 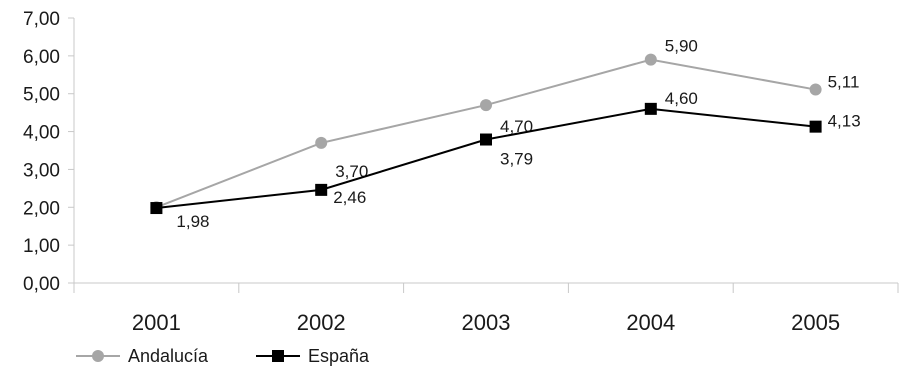 I want to click on y-tick-label: 1,00, so click(x=41, y=246).